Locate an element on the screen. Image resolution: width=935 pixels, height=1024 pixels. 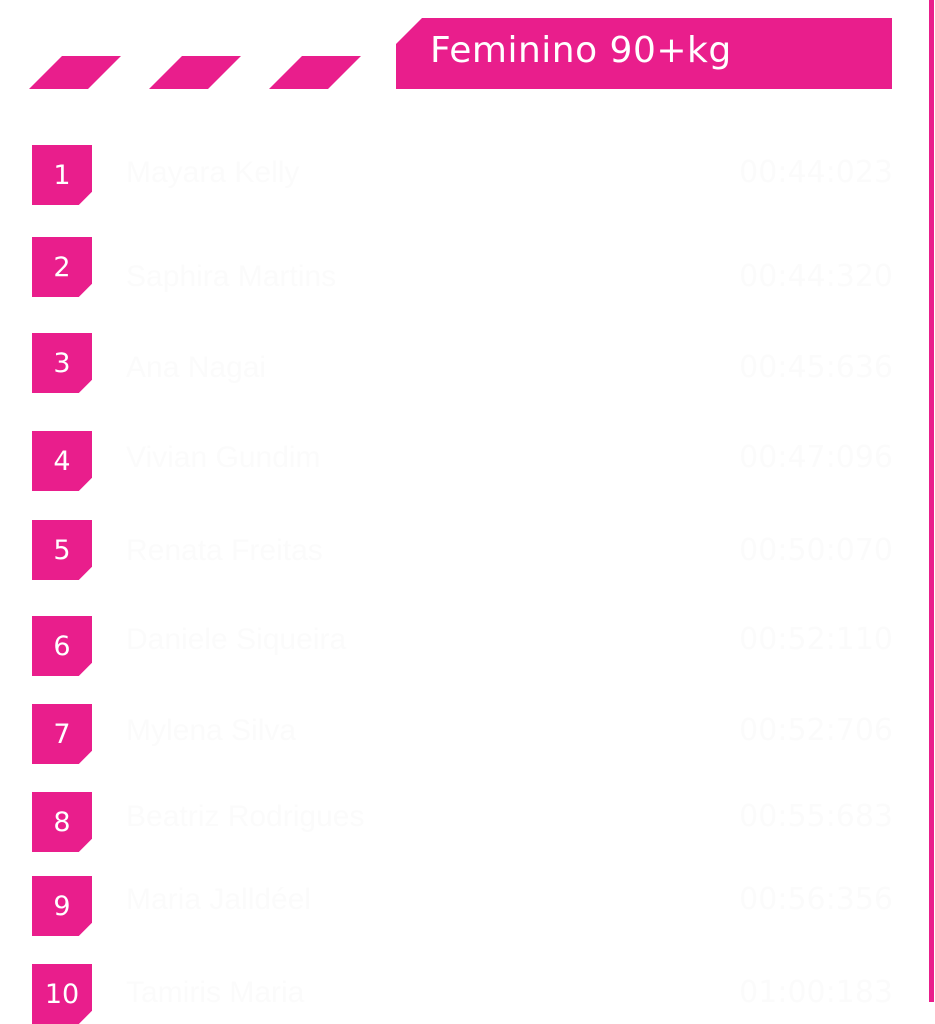
position-badge: 6 is located at coordinates (62, 646).